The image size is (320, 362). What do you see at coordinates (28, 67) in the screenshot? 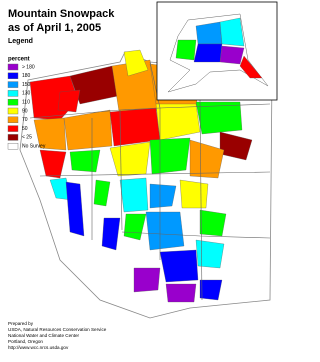
I see `legend-label: > 180` at bounding box center [28, 67].